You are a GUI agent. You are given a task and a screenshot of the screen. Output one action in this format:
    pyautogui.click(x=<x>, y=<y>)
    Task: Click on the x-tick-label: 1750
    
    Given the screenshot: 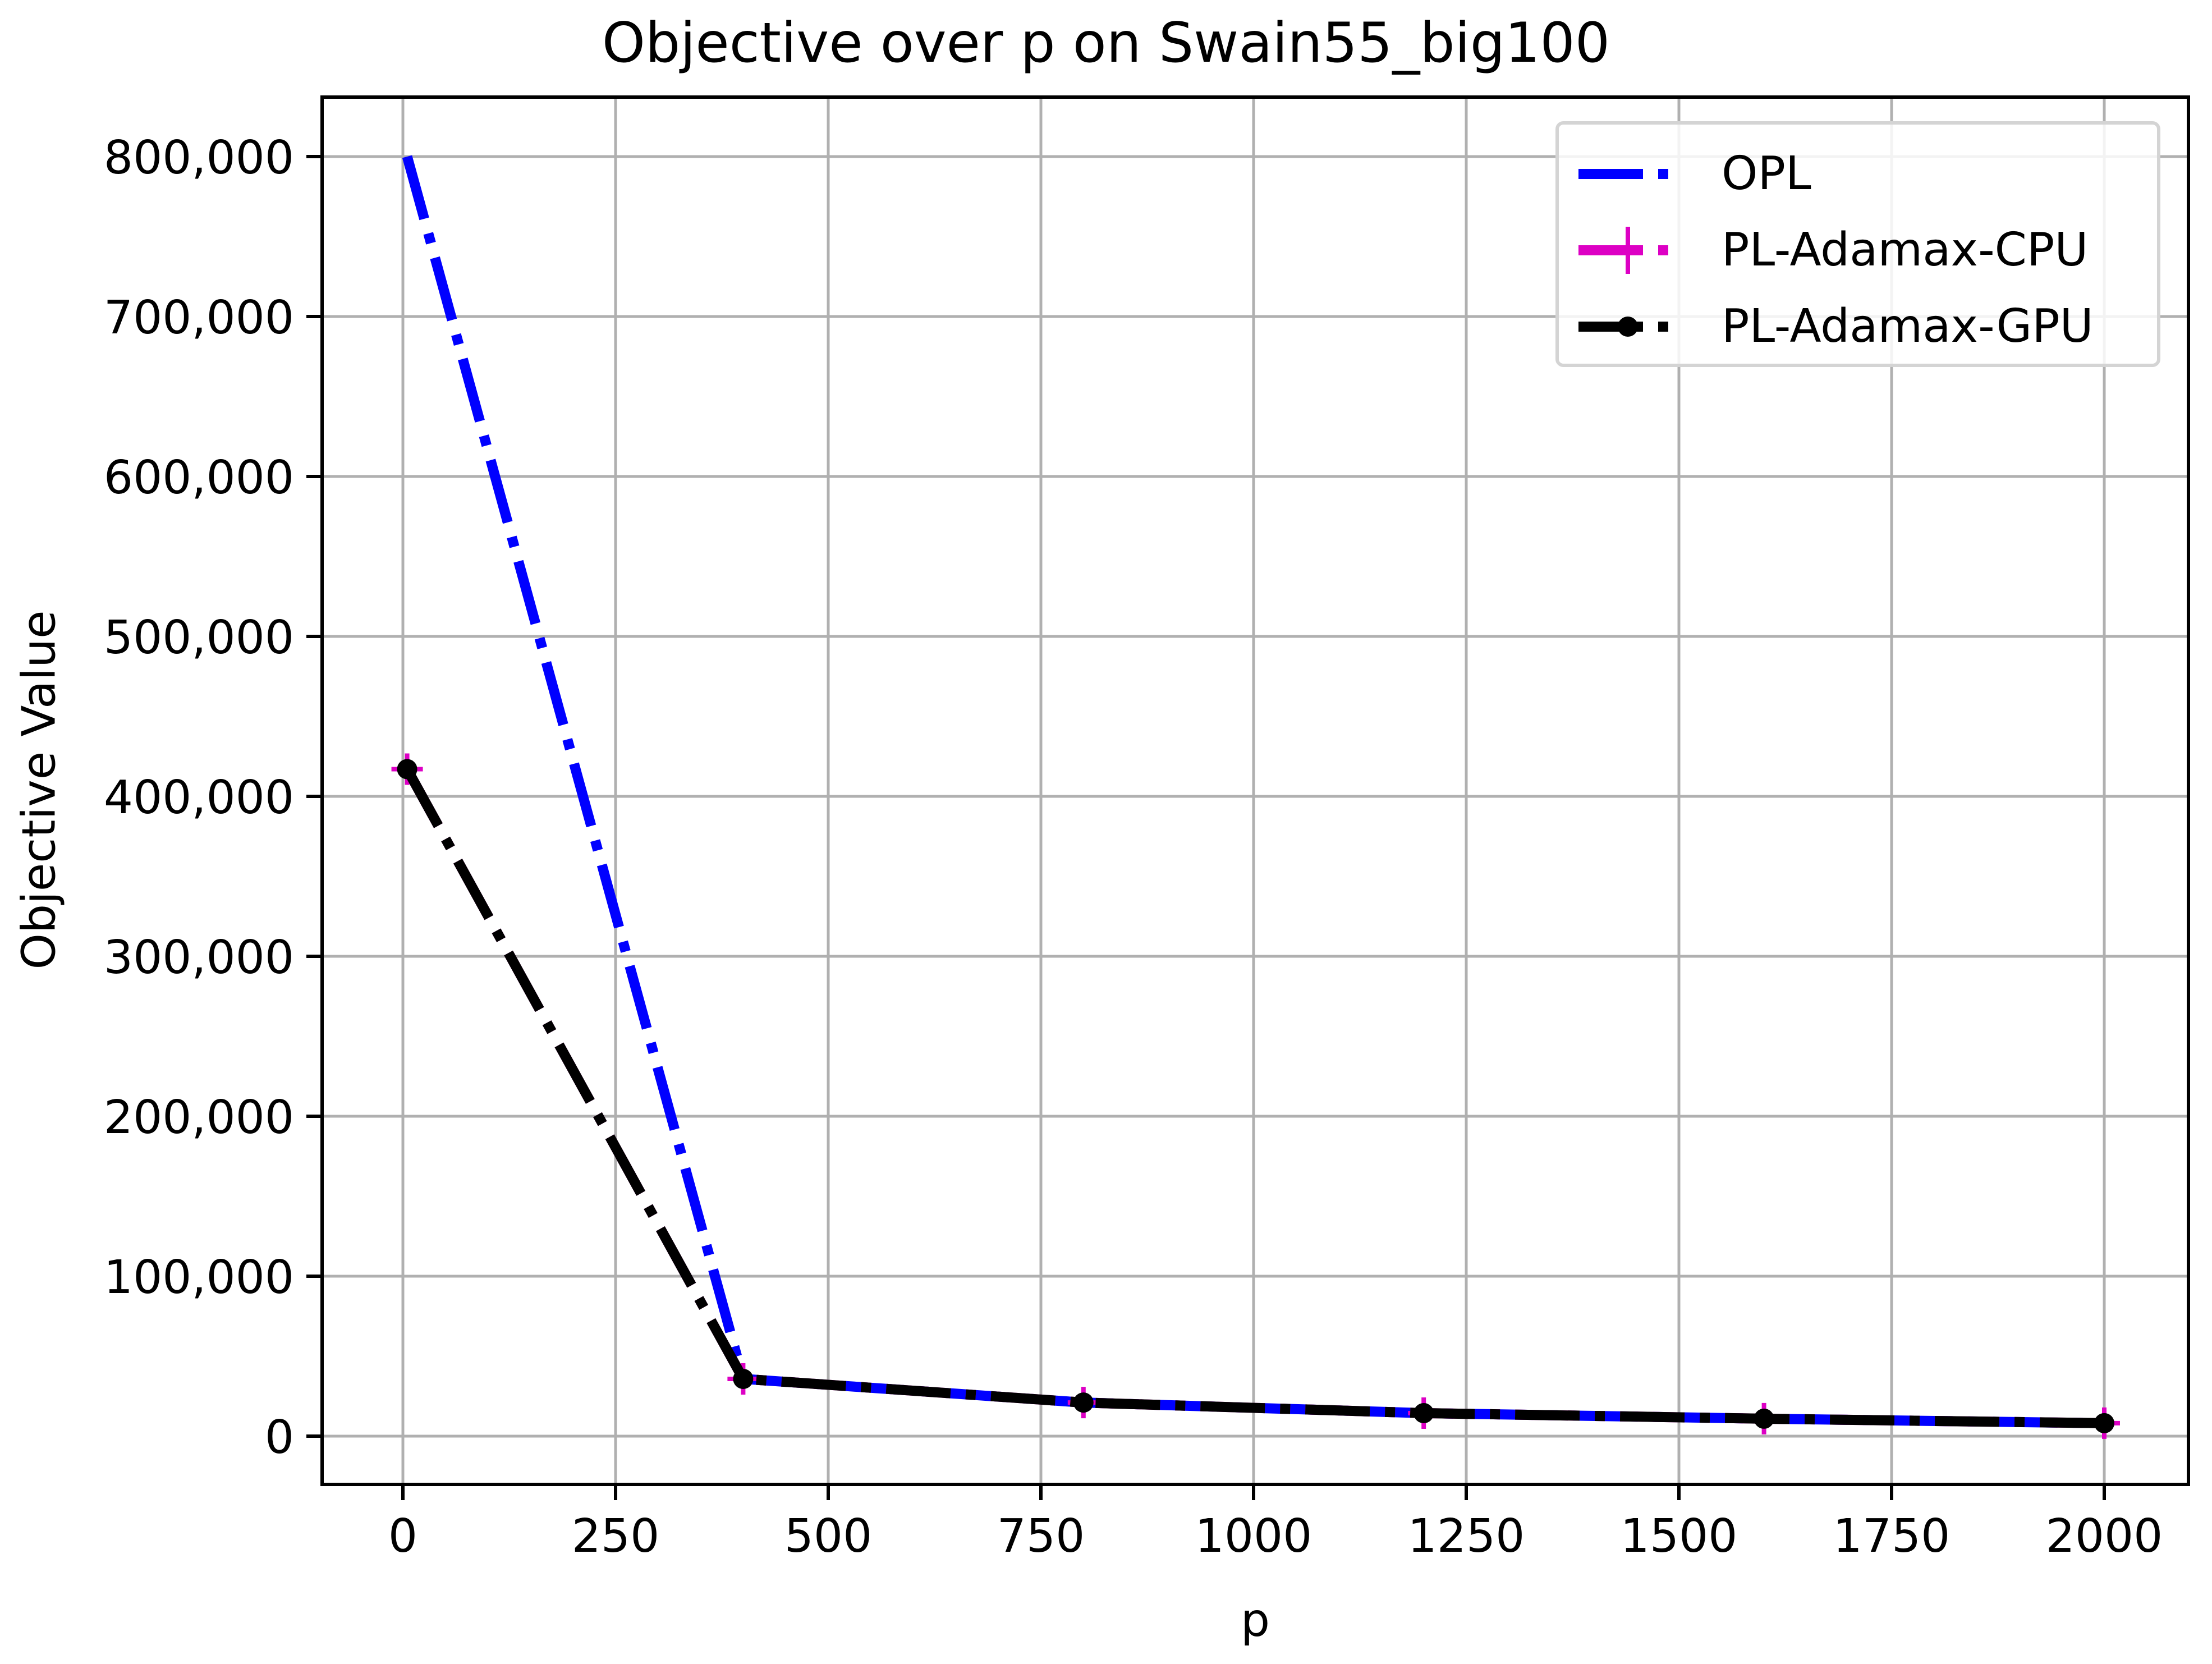 What is the action you would take?
    pyautogui.click(x=1892, y=1536)
    